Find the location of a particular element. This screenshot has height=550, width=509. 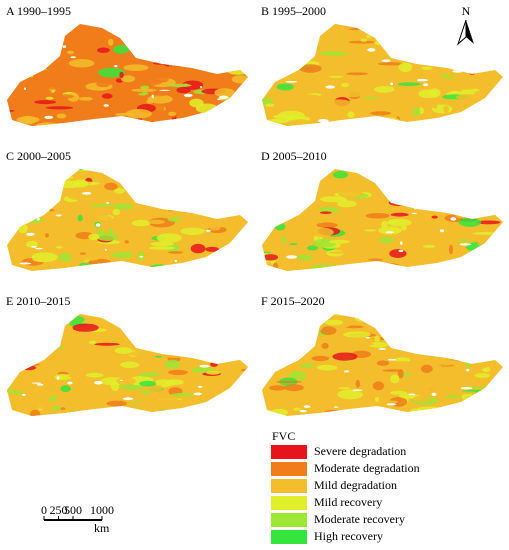

map-panel: D 2005–2010 is located at coordinates (382, 210).